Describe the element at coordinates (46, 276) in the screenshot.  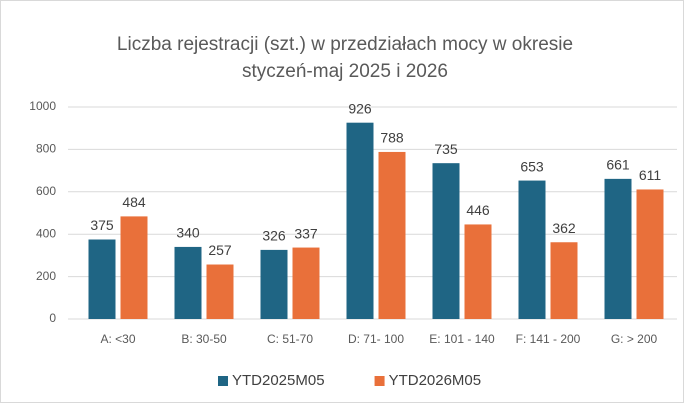
I see `y-tick-label: 200` at that location.